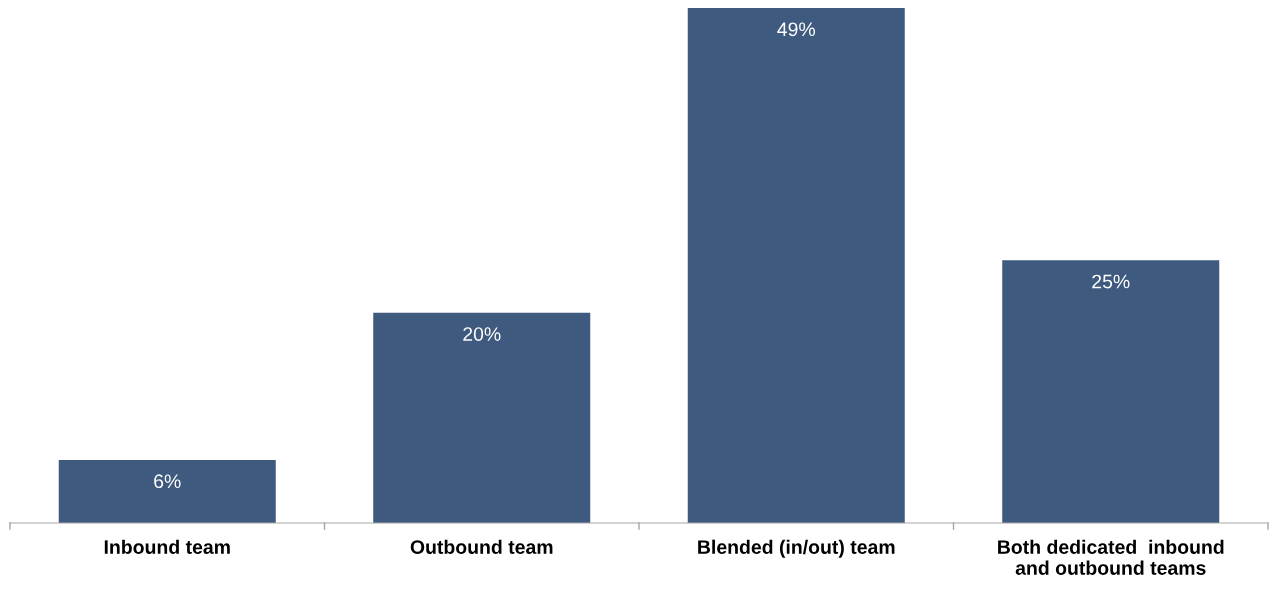 The image size is (1276, 613). Describe the element at coordinates (167, 546) in the screenshot. I see `x-tick-label: Inbound team` at that location.